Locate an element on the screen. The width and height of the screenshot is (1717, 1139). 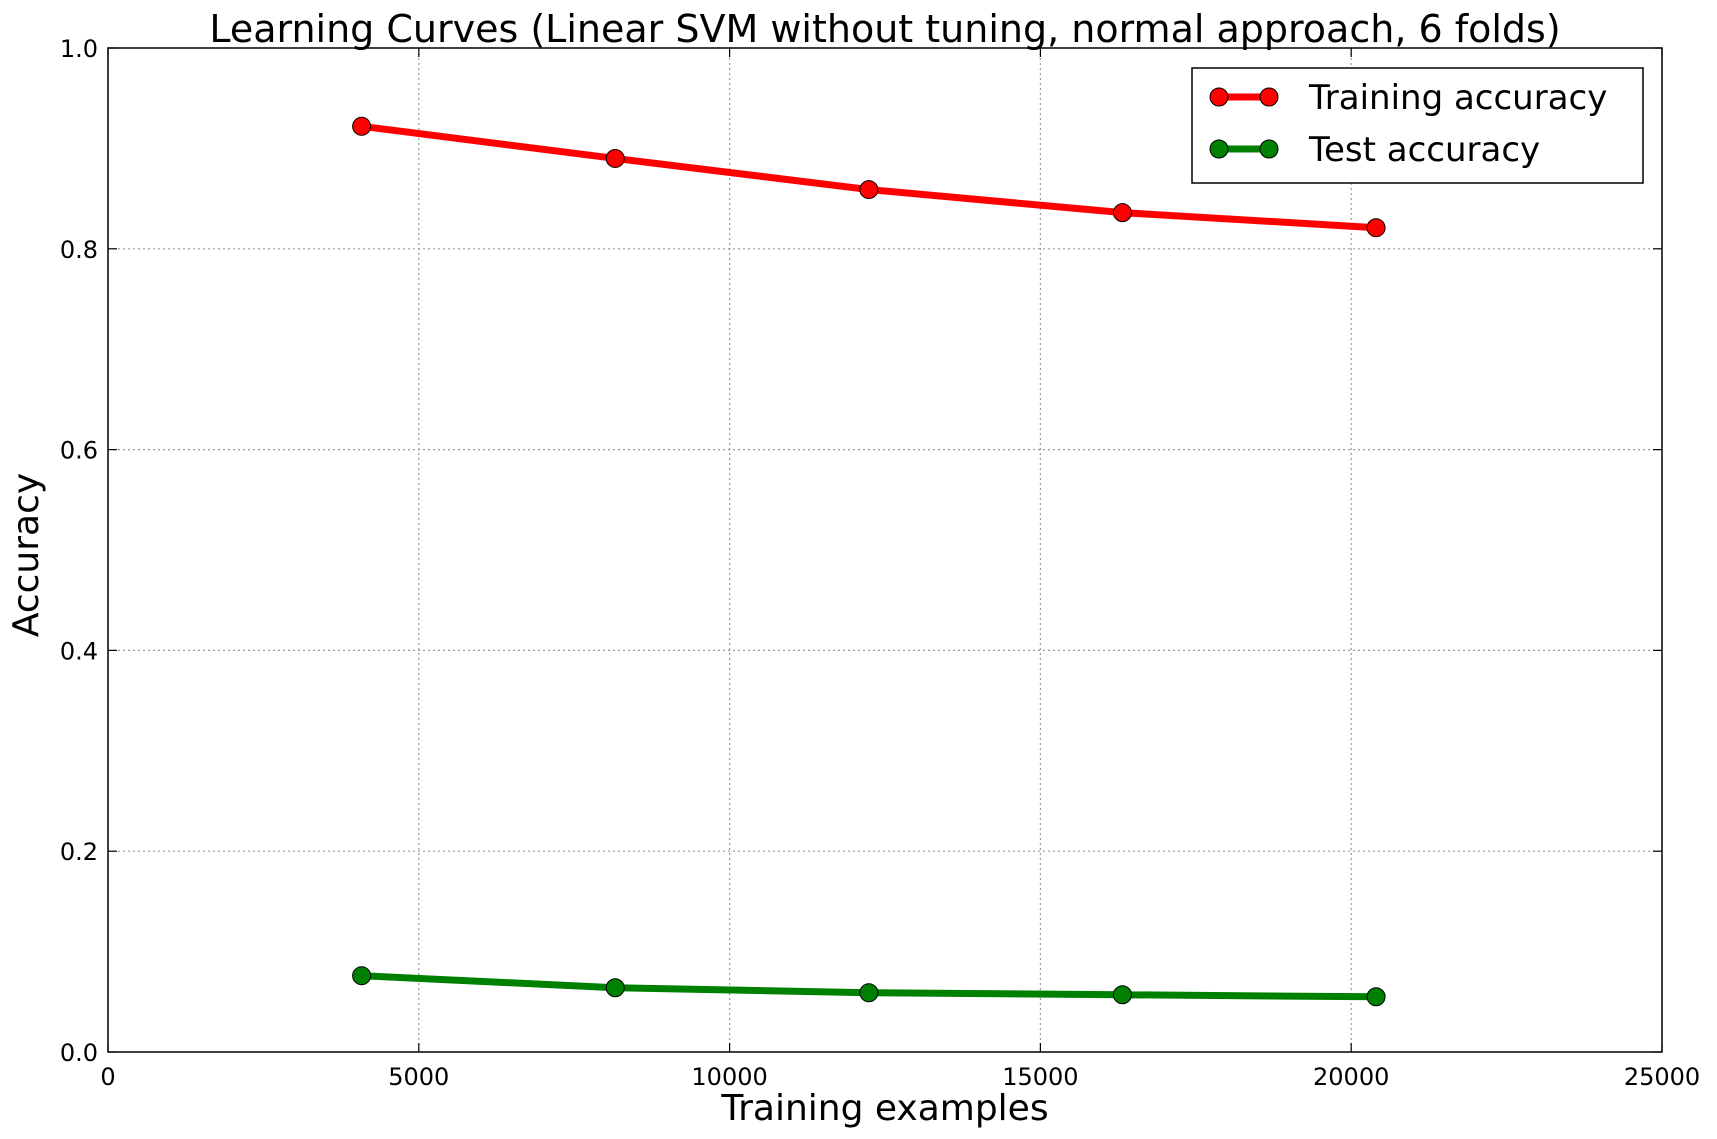
x-tick-label: 0 is located at coordinates (107, 1077).